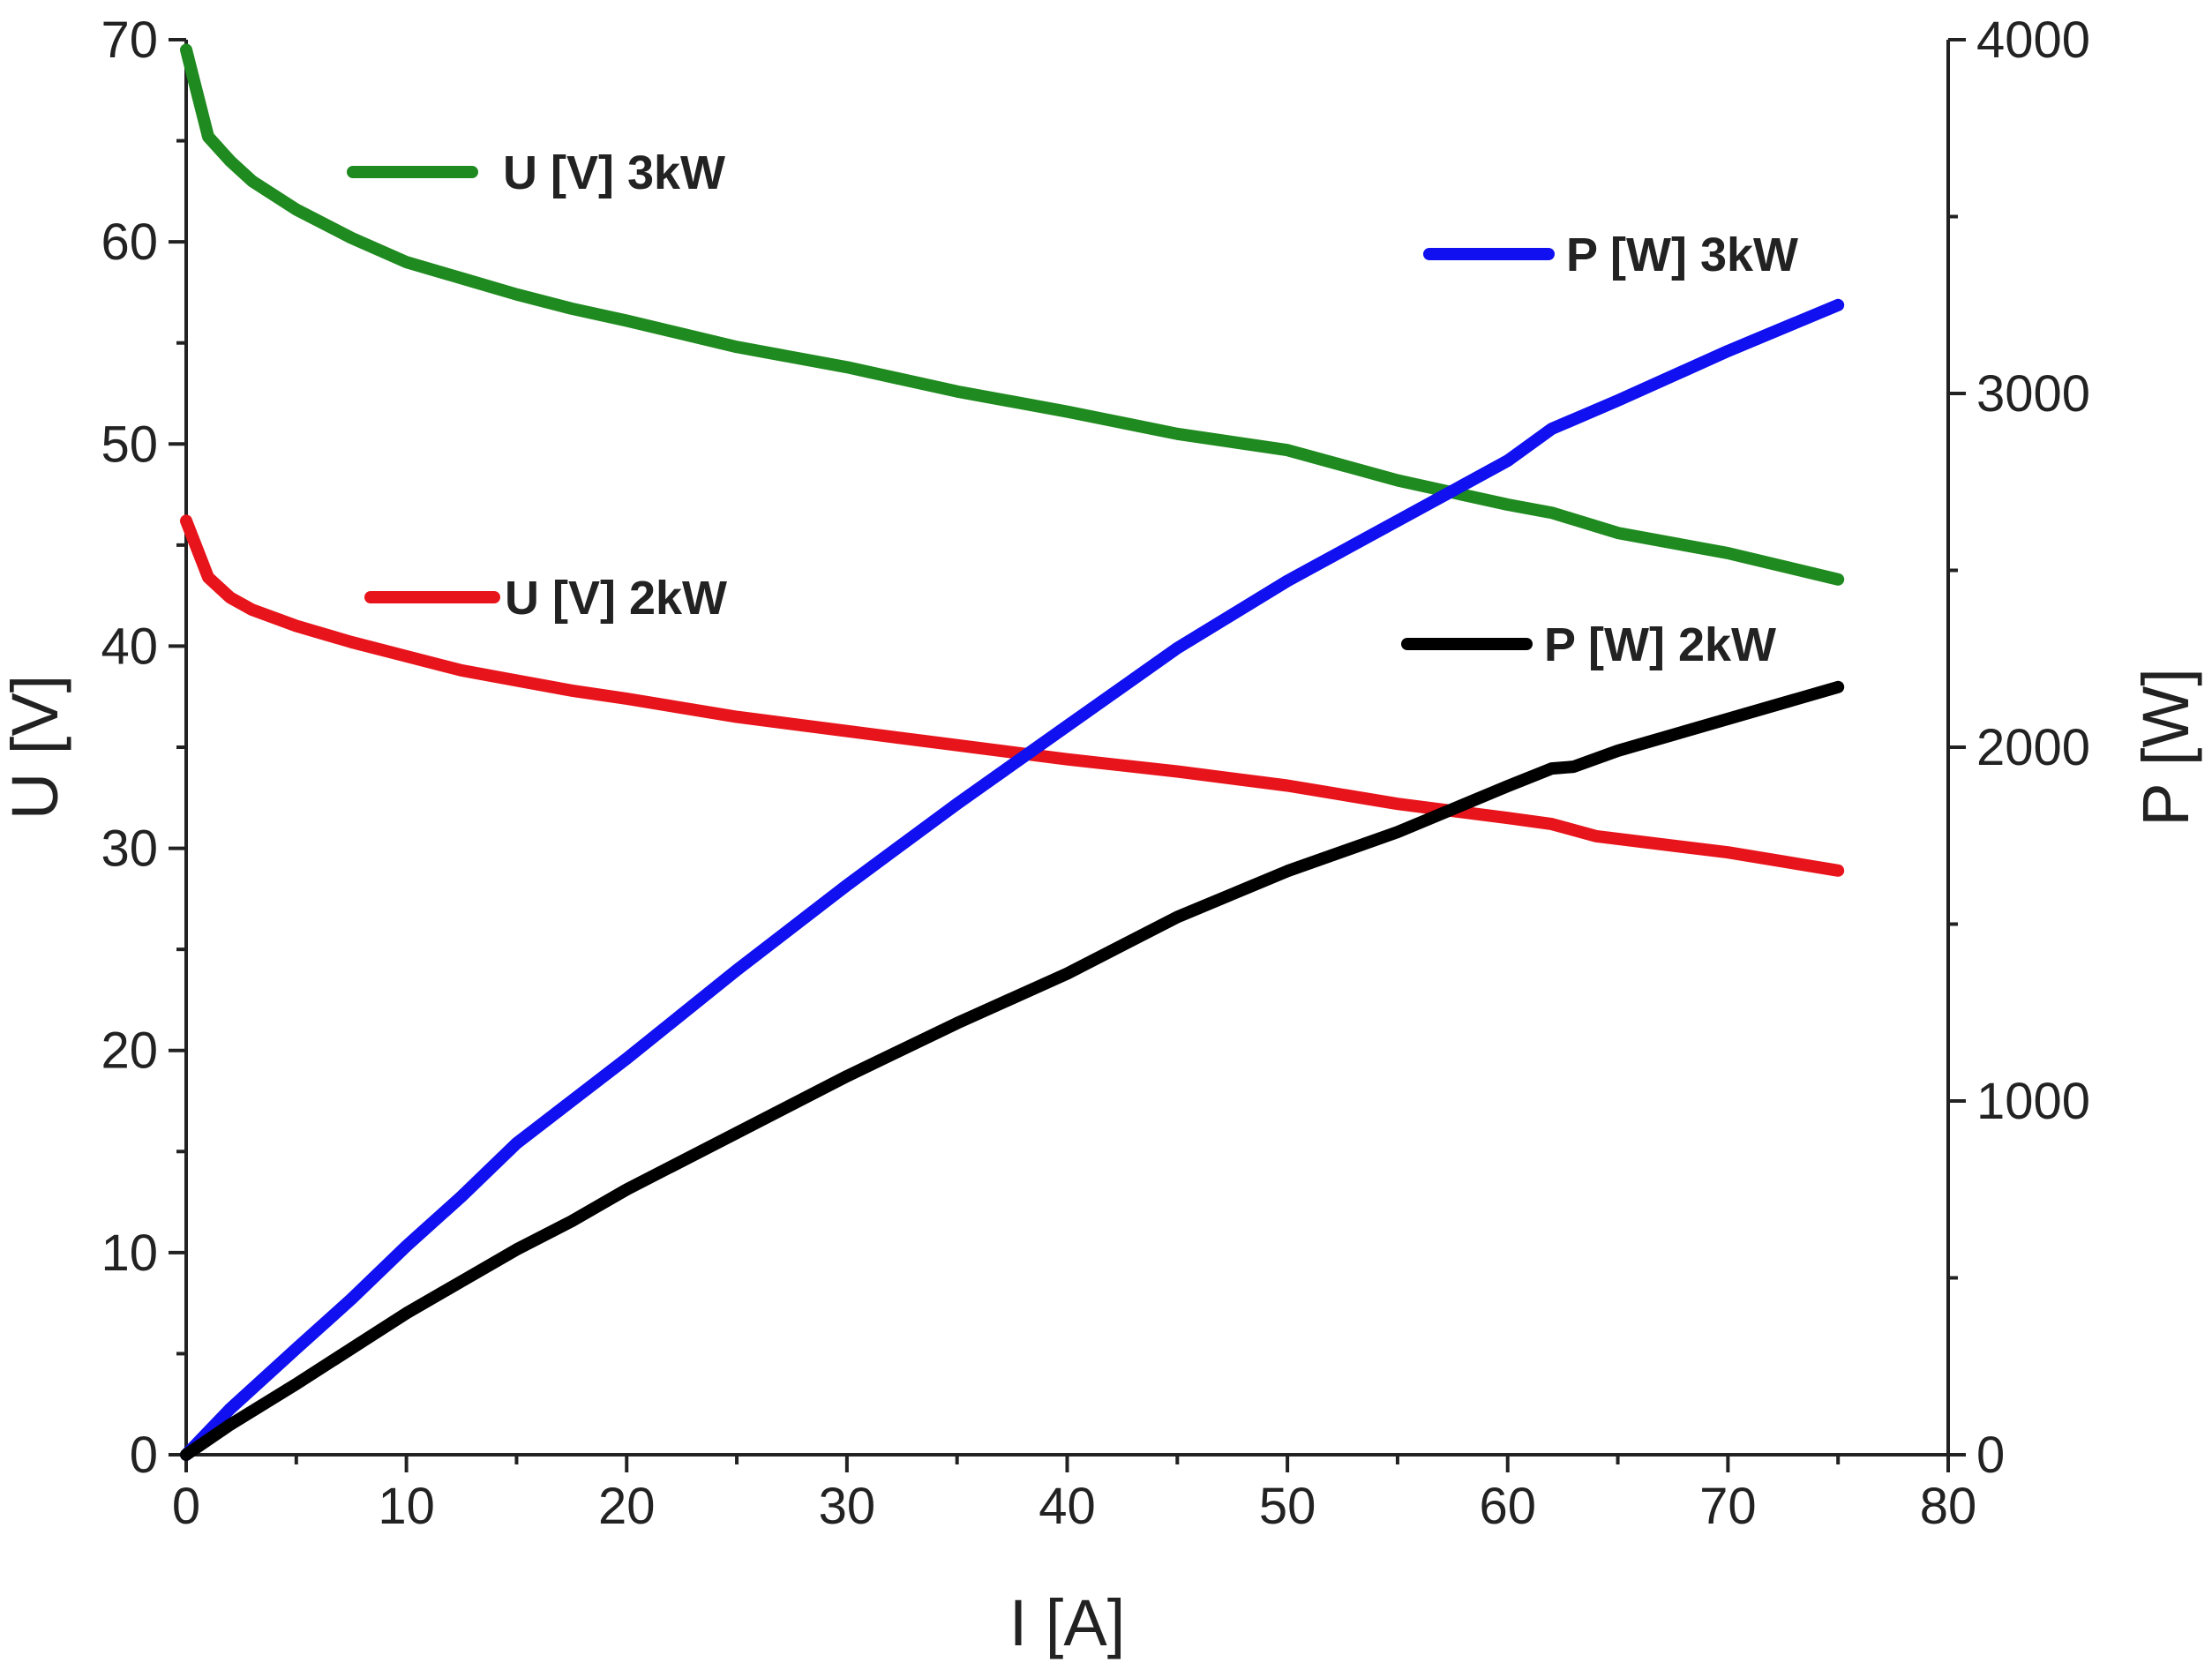  Describe the element at coordinates (2033, 394) in the screenshot. I see `y2-tick-label: 3000` at that location.